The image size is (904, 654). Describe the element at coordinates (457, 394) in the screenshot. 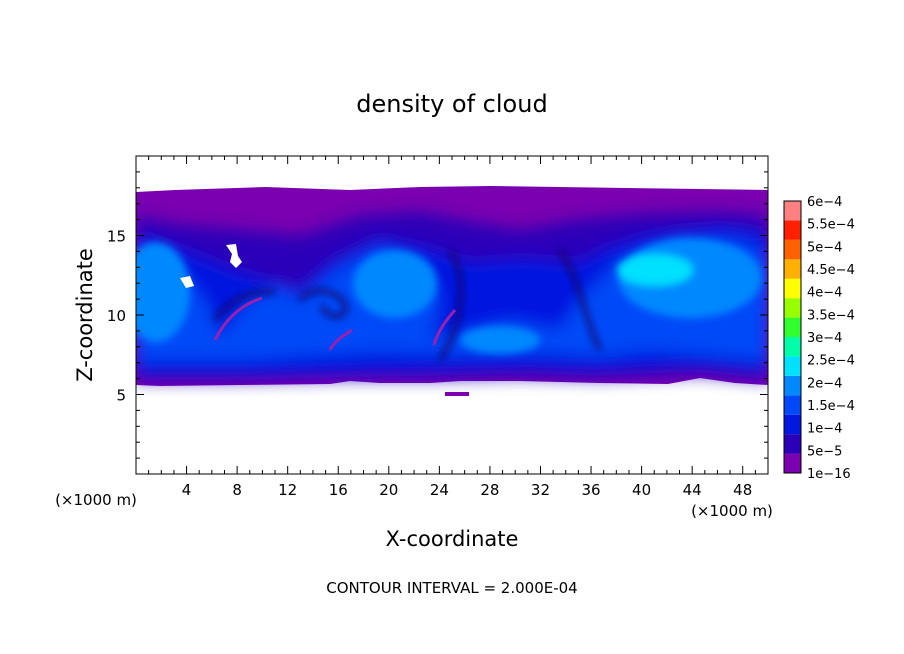

I see `cloud-fragment` at that location.